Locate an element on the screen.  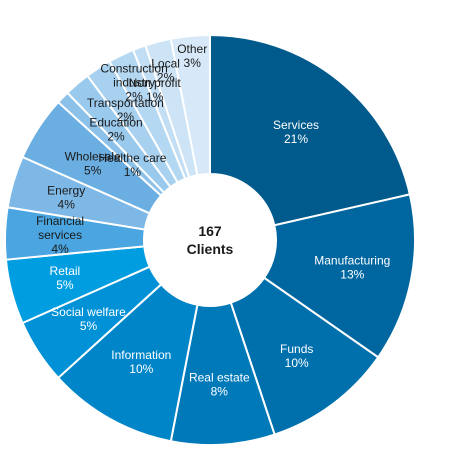
slice-category-label: Construction is located at coordinates (133, 68).